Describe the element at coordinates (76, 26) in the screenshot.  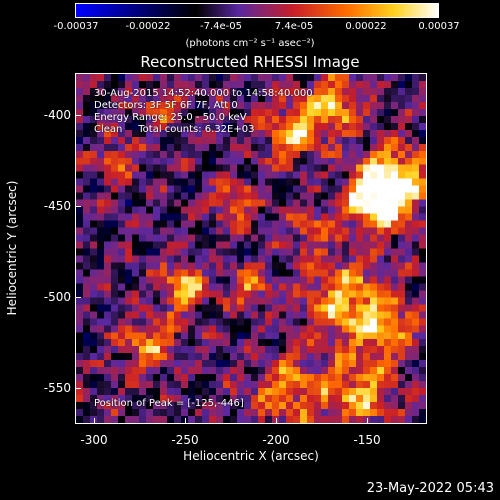
I see `colorbar-tick-label: -0.00037` at that location.